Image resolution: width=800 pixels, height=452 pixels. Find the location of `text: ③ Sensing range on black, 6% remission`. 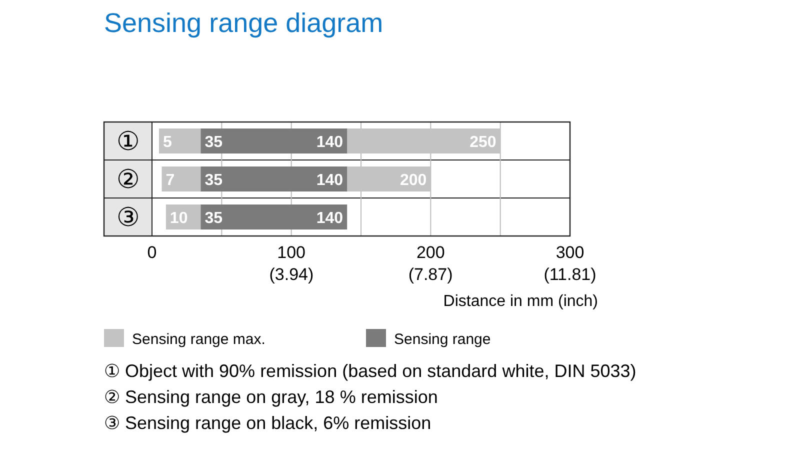

text: ③ Sensing range on black, 6% remission is located at coordinates (268, 423).